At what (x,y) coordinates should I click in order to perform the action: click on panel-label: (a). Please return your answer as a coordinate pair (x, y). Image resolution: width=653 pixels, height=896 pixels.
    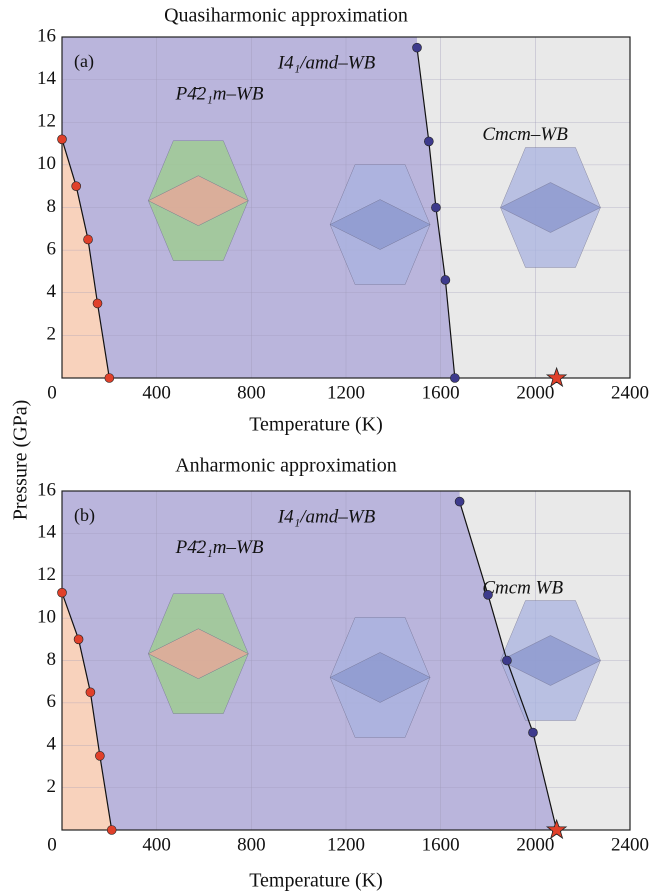
    Looking at the image, I should click on (84, 61).